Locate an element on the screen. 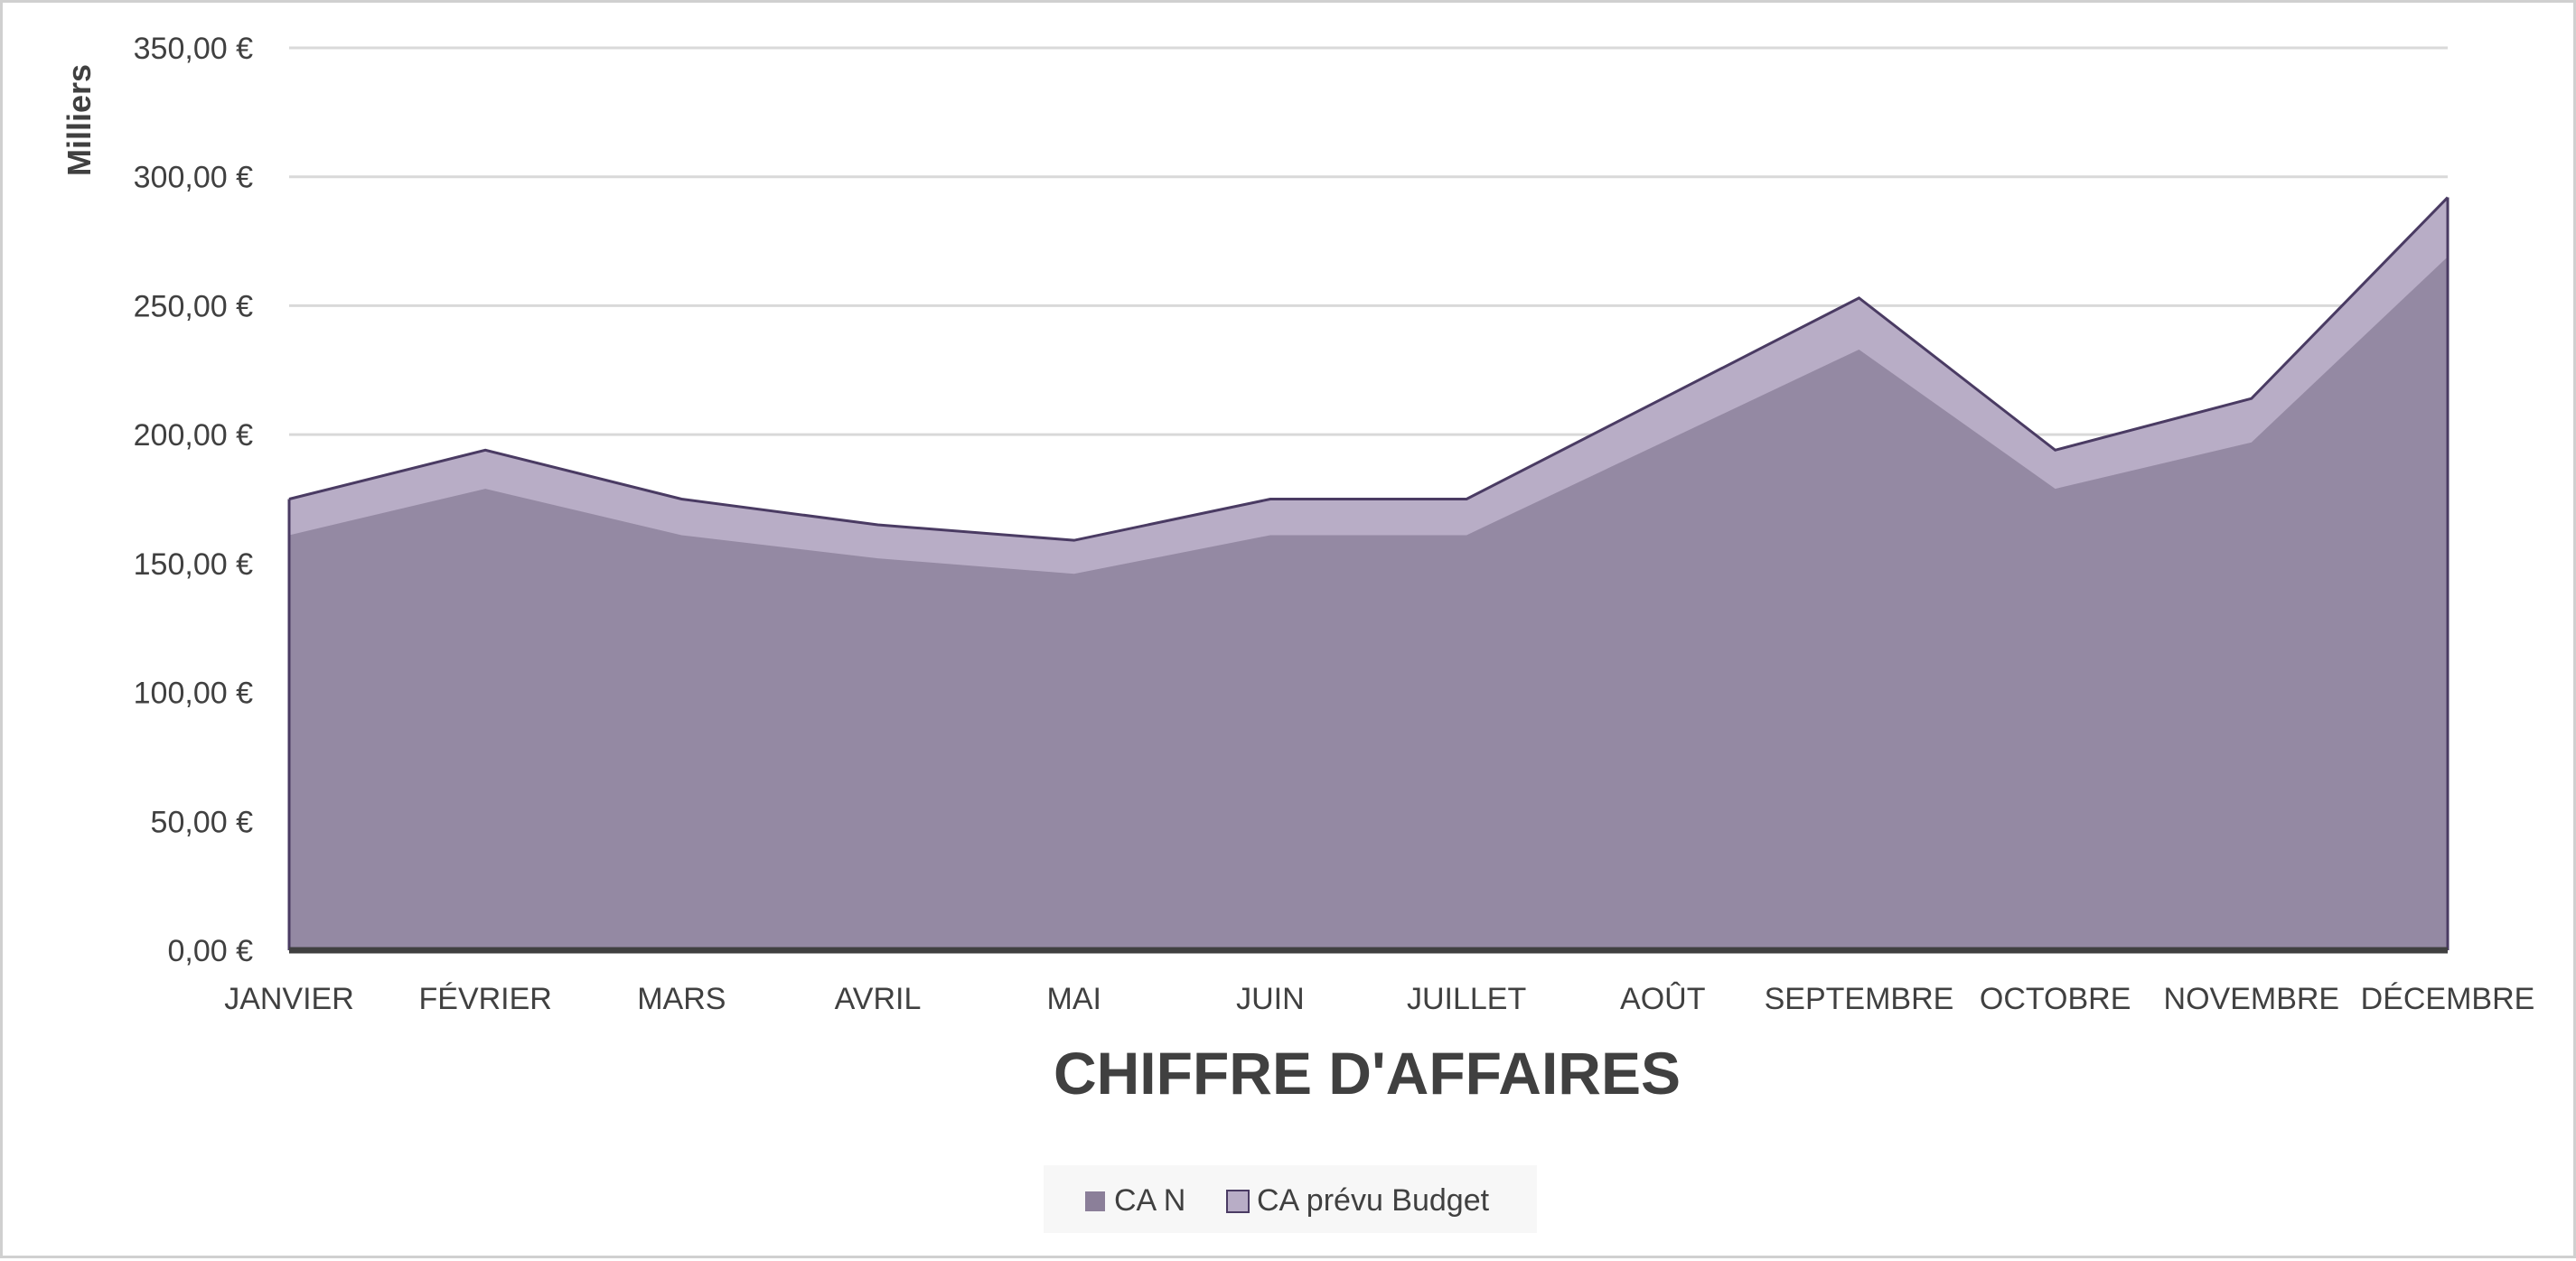  x-tick-label: MARS is located at coordinates (681, 999).